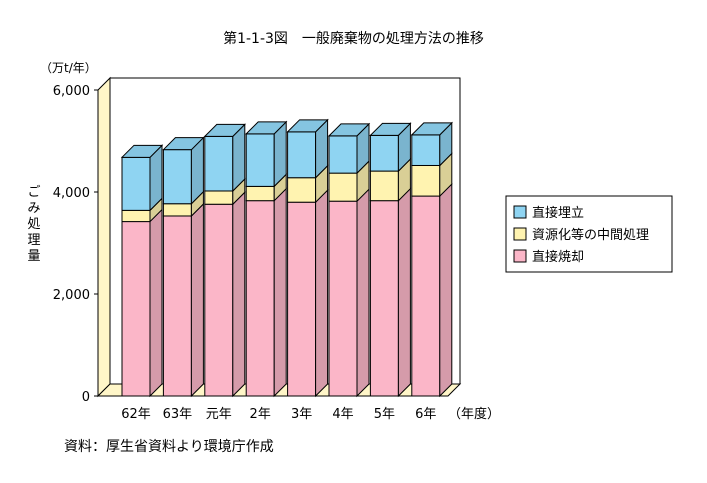 The image size is (707, 483). I want to click on y-tick-label: 6,000, so click(71, 91).